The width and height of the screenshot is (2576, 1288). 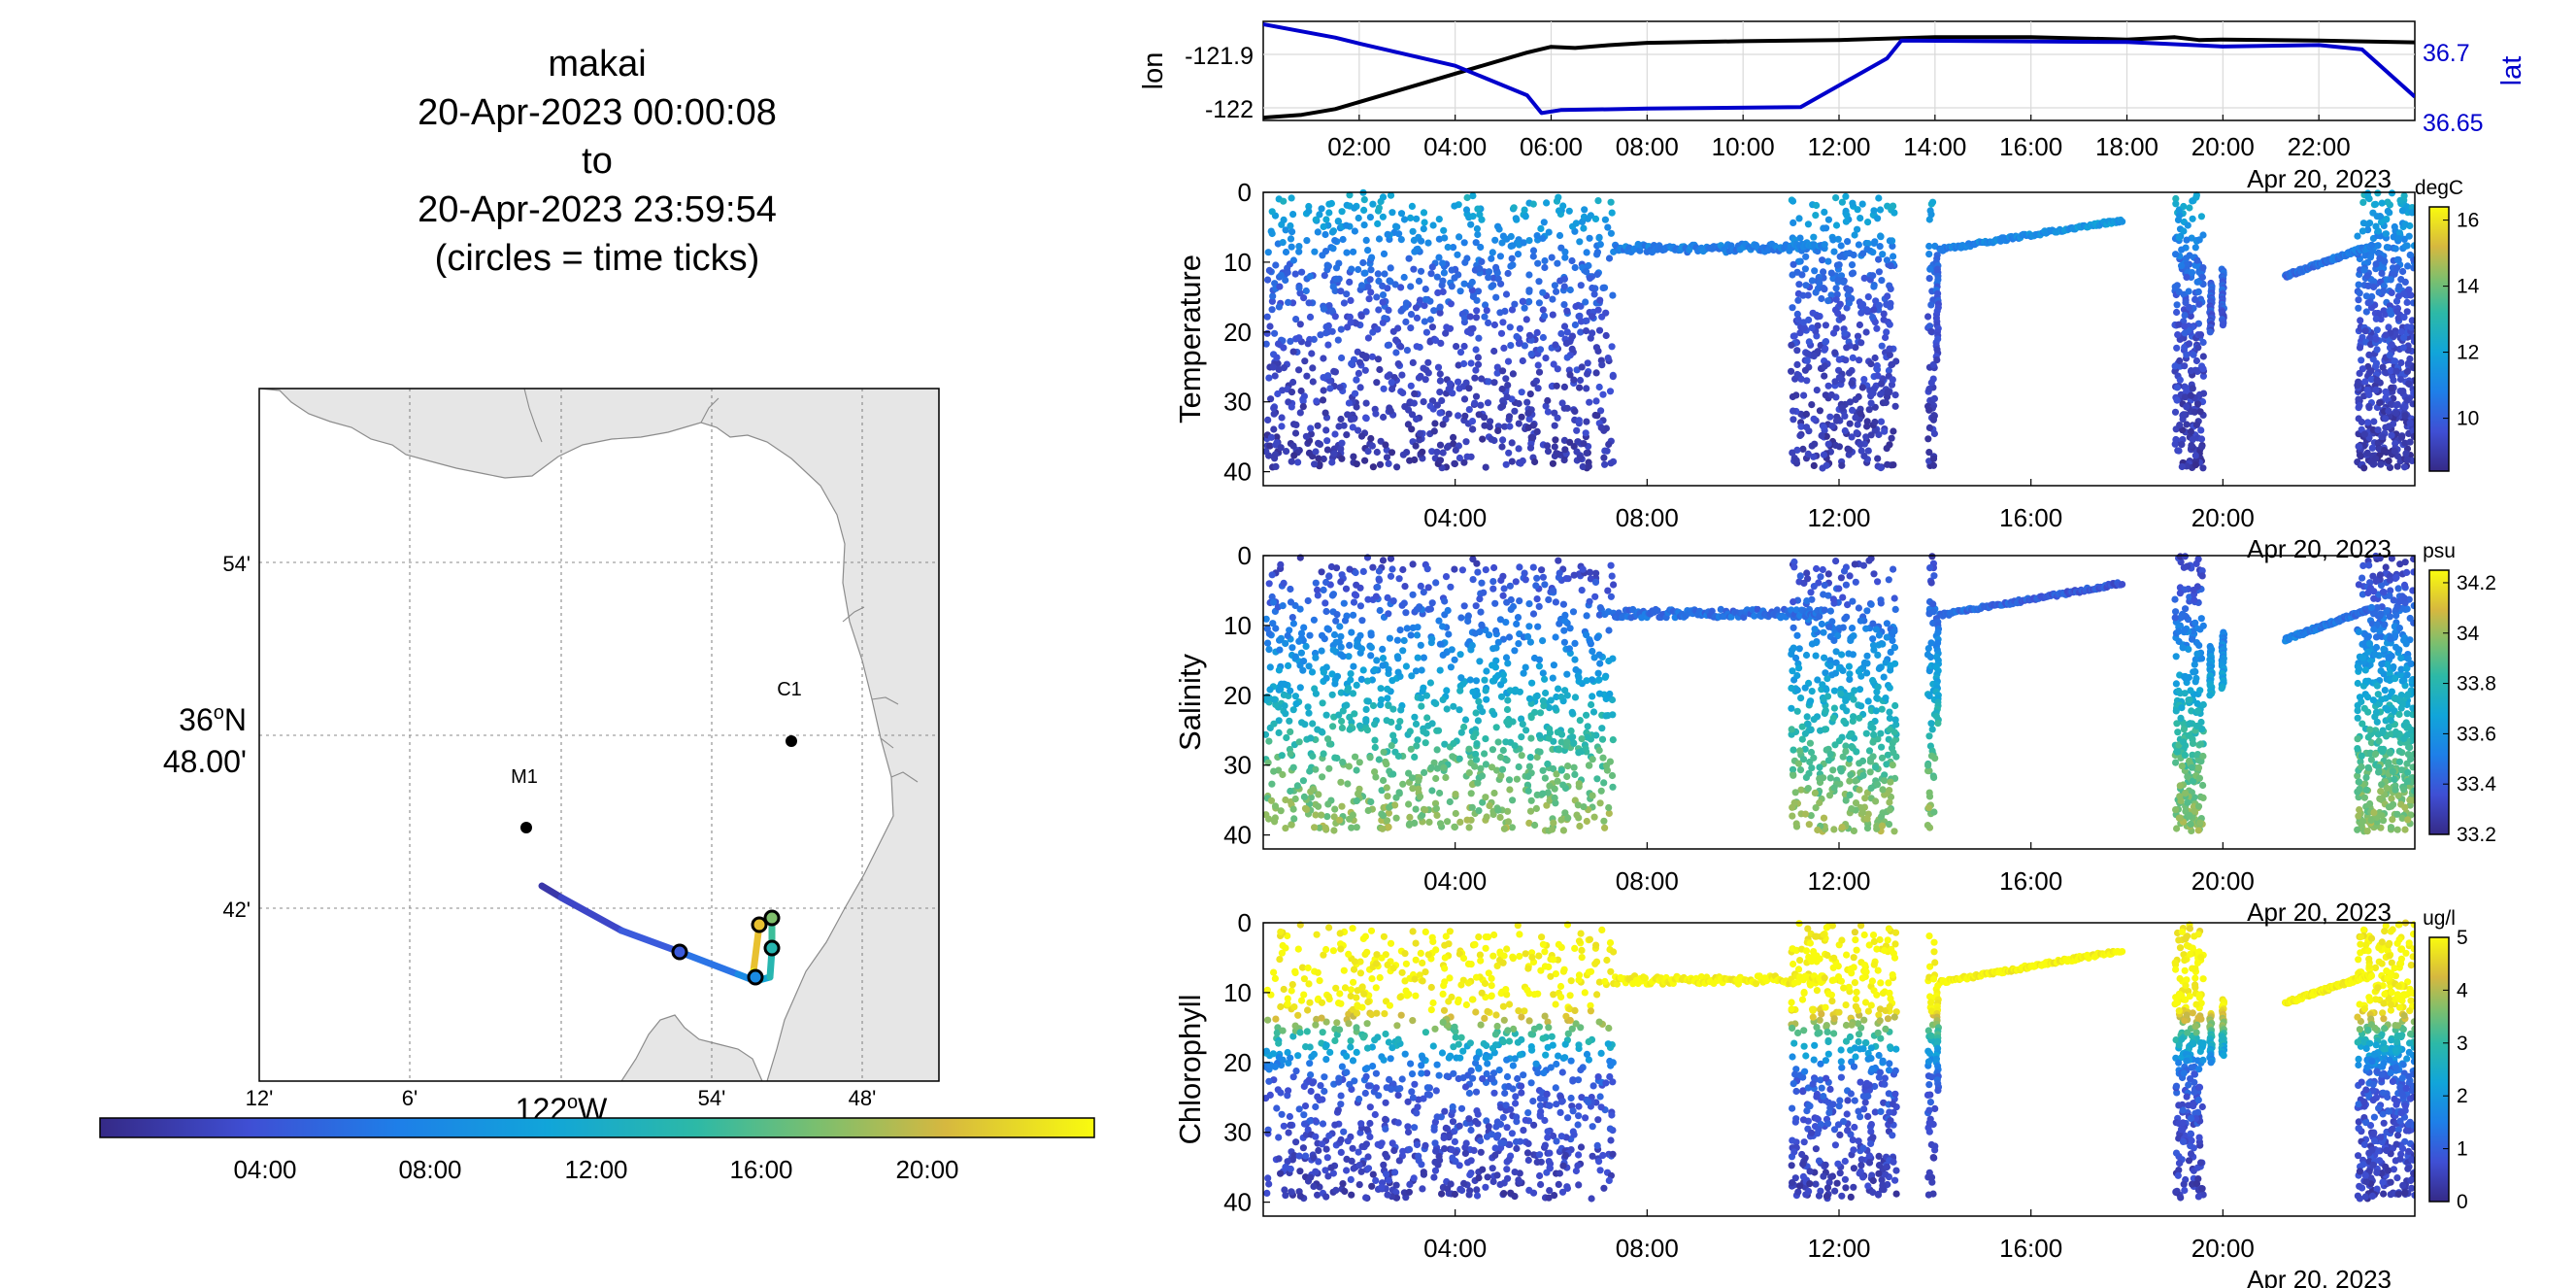 What do you see at coordinates (1238, 262) in the screenshot?
I see `temperature-y-tick-label: 10` at bounding box center [1238, 262].